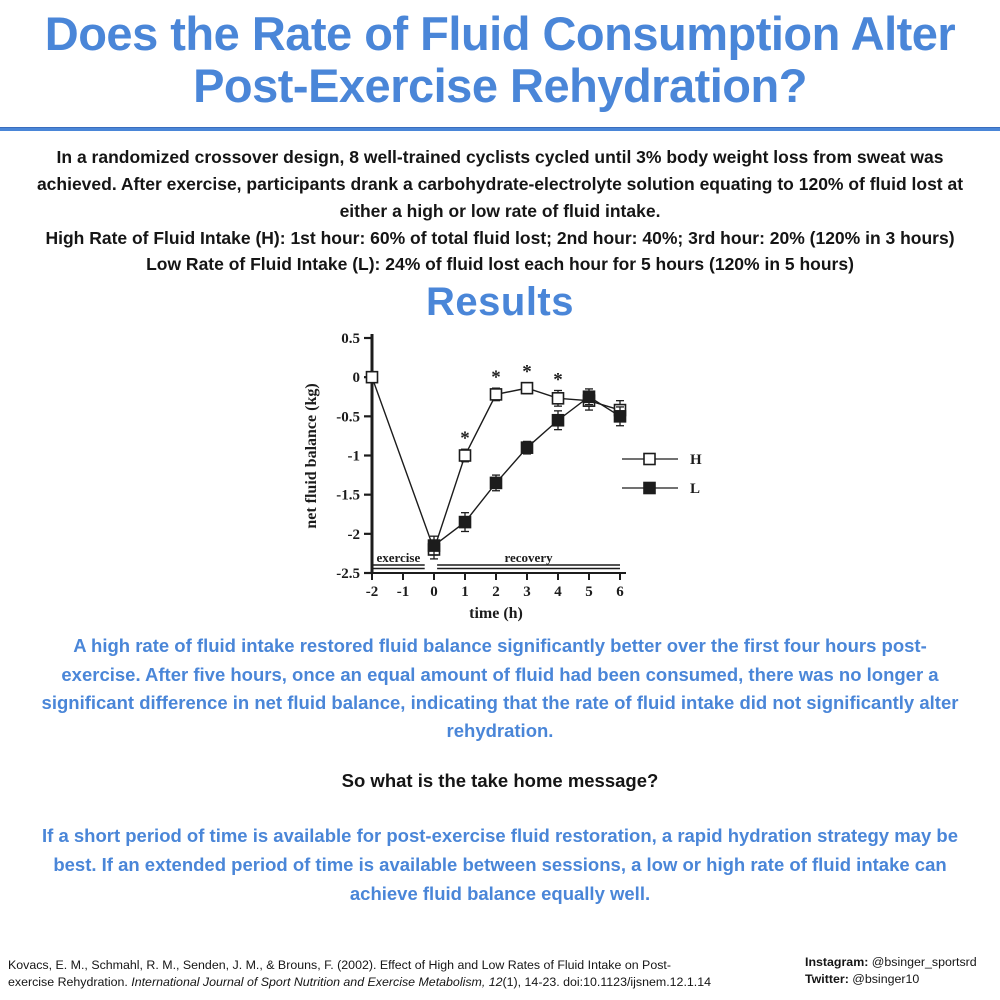 This screenshot has width=1000, height=1000. I want to click on twitter-handle: Twitter: @bsinger10, so click(891, 979).